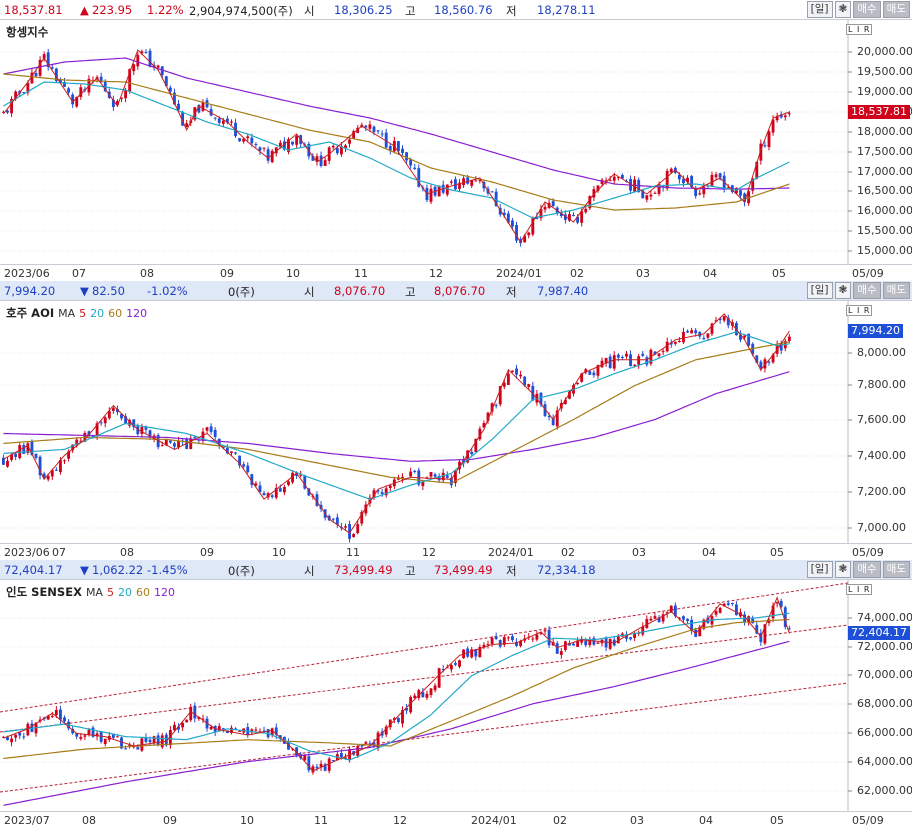 The height and width of the screenshot is (829, 912). I want to click on x-tick-label: 12, so click(429, 552).